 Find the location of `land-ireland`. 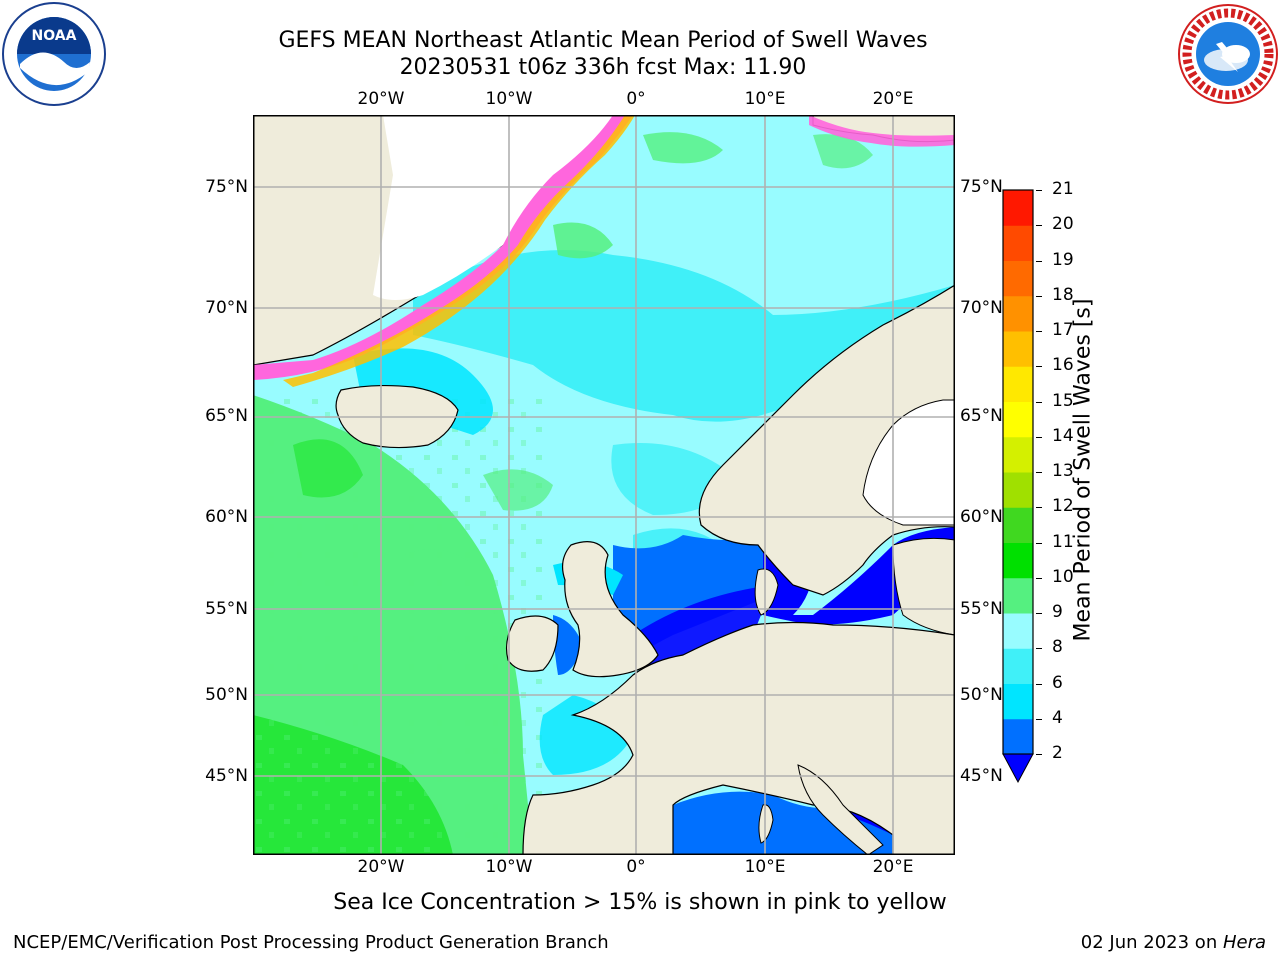

land-ireland is located at coordinates (532, 643).